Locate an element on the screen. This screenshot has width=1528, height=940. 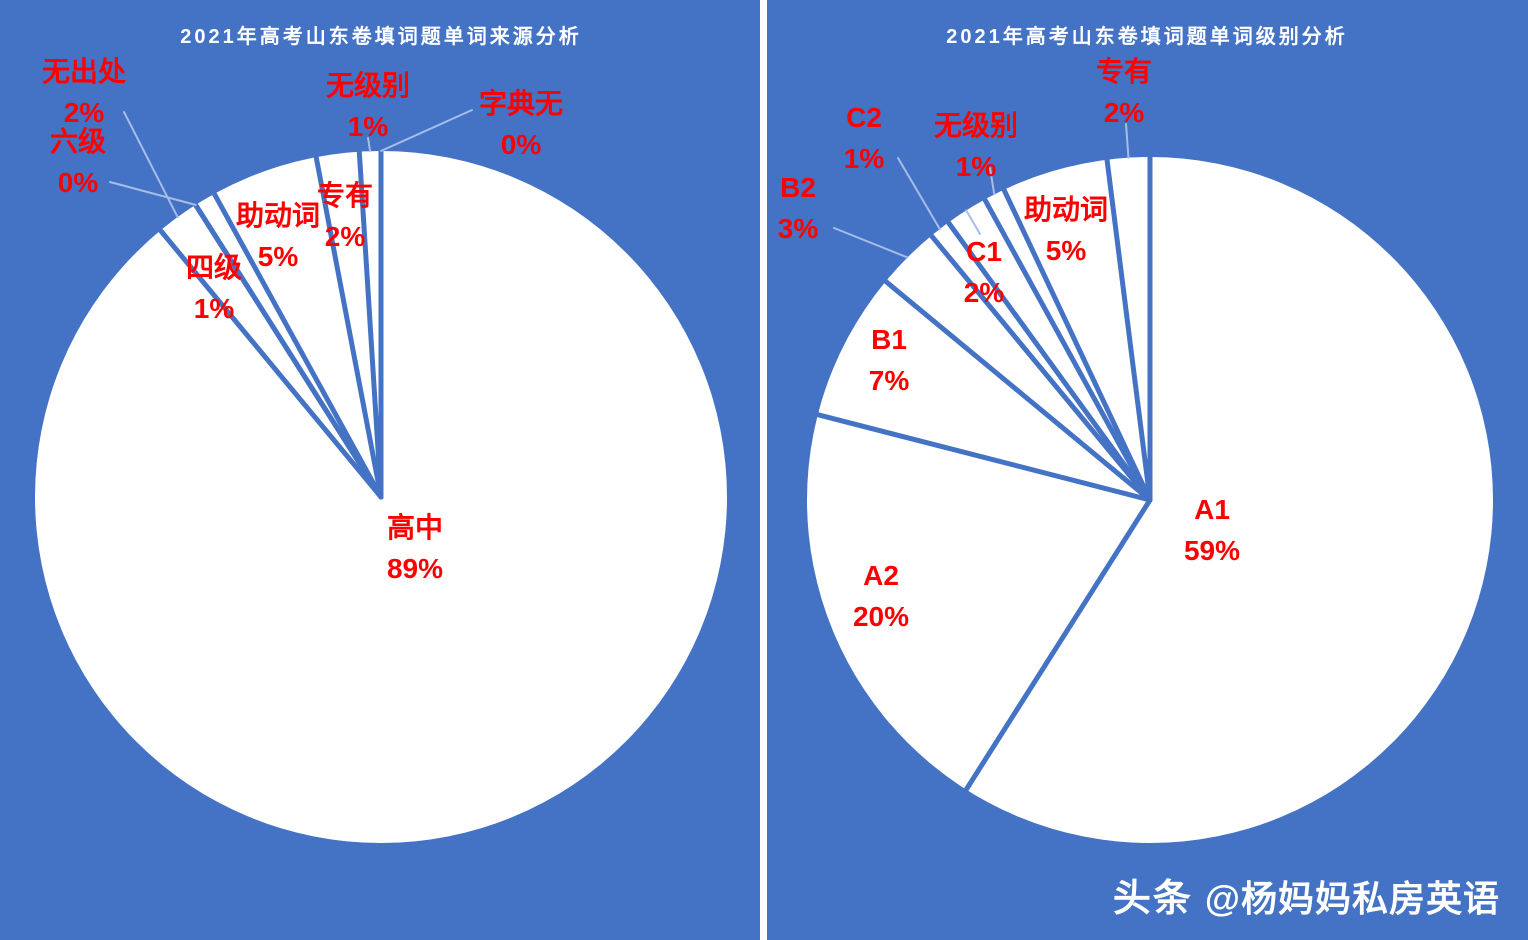
slice-label-六级: 六级 0% is located at coordinates (78, 162).